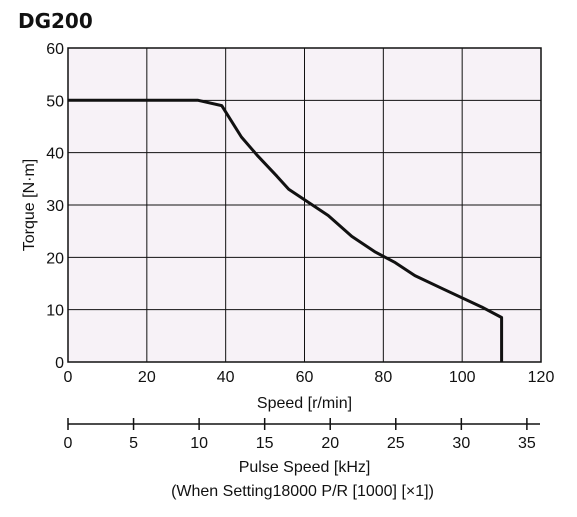 This screenshot has width=577, height=517. I want to click on pulse-tick-label: 0, so click(68, 443).